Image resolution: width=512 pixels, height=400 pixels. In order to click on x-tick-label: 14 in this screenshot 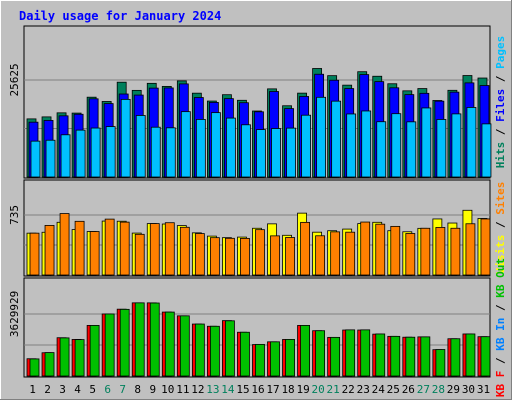, I will do `click(228, 389)`.